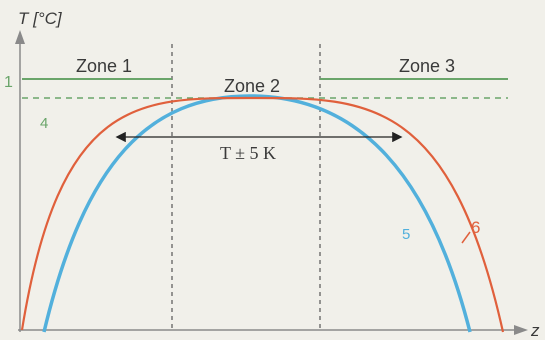  What do you see at coordinates (44, 123) in the screenshot?
I see `curve-label-4: 4` at bounding box center [44, 123].